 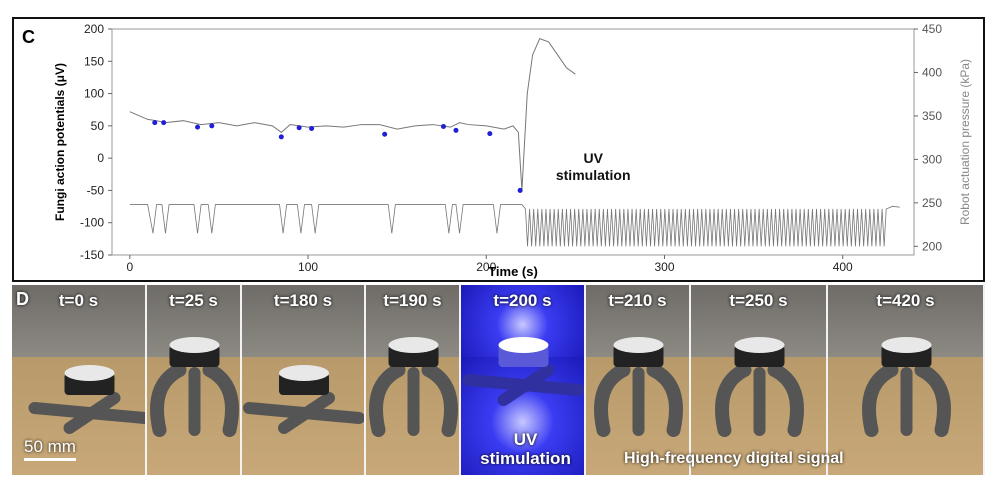 I want to click on frame-time-label: t=250 s, so click(x=758, y=300).